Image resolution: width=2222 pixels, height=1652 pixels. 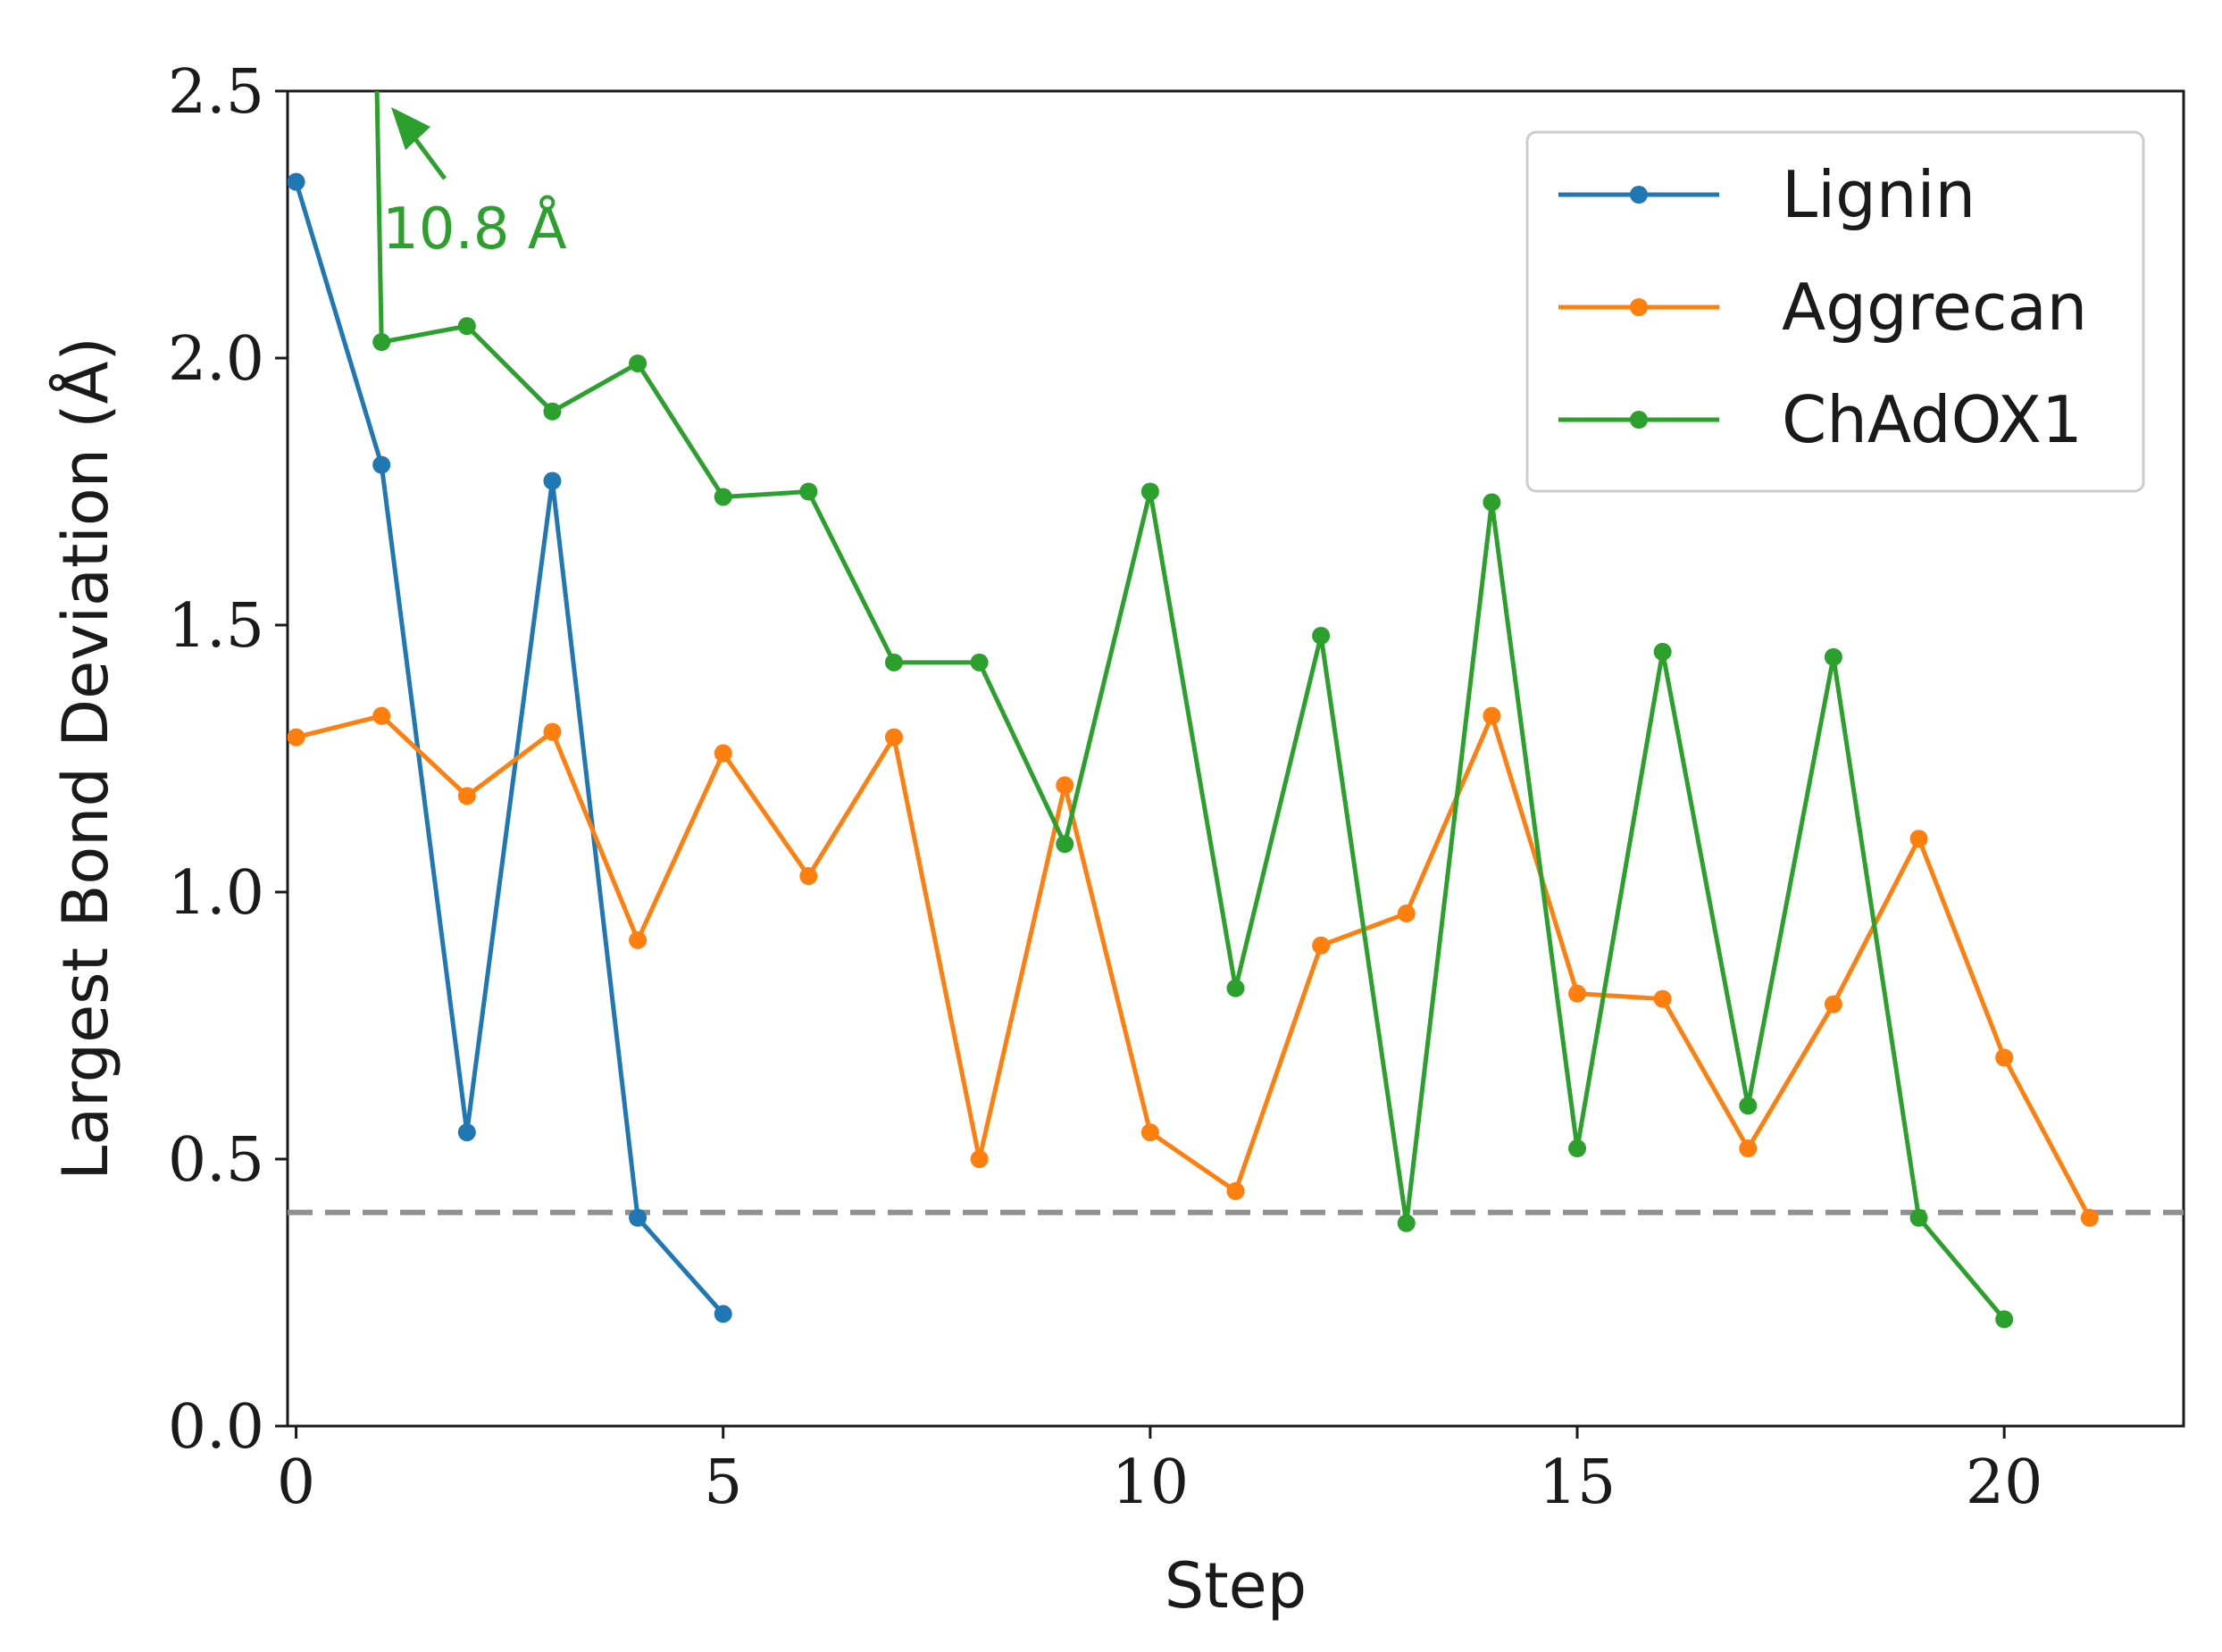 What do you see at coordinates (474, 229) in the screenshot?
I see `annotation-label: 10.8 Å` at bounding box center [474, 229].